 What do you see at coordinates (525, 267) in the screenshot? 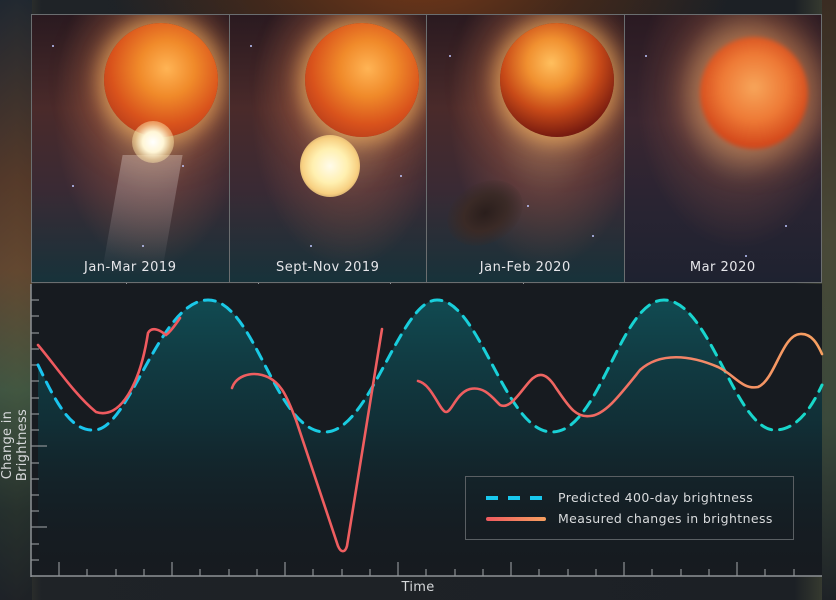
I see `panel-label: Jan-Feb 2020` at bounding box center [525, 267].